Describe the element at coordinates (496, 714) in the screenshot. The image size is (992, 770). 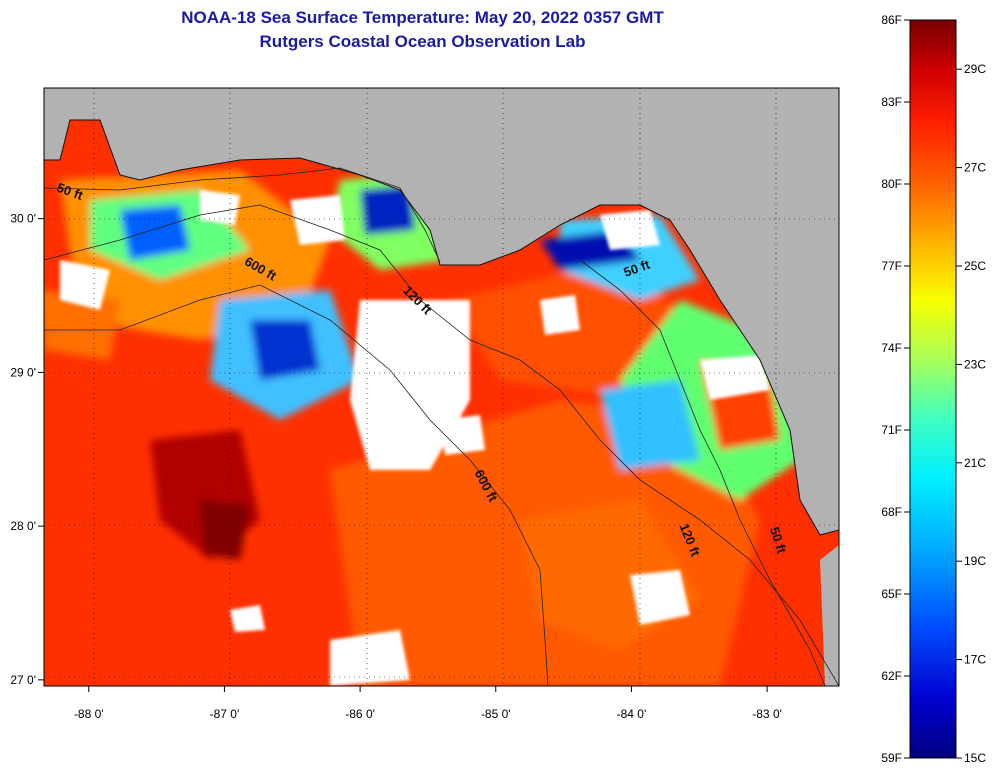
I see `lon-tick-label: -85 0'` at that location.